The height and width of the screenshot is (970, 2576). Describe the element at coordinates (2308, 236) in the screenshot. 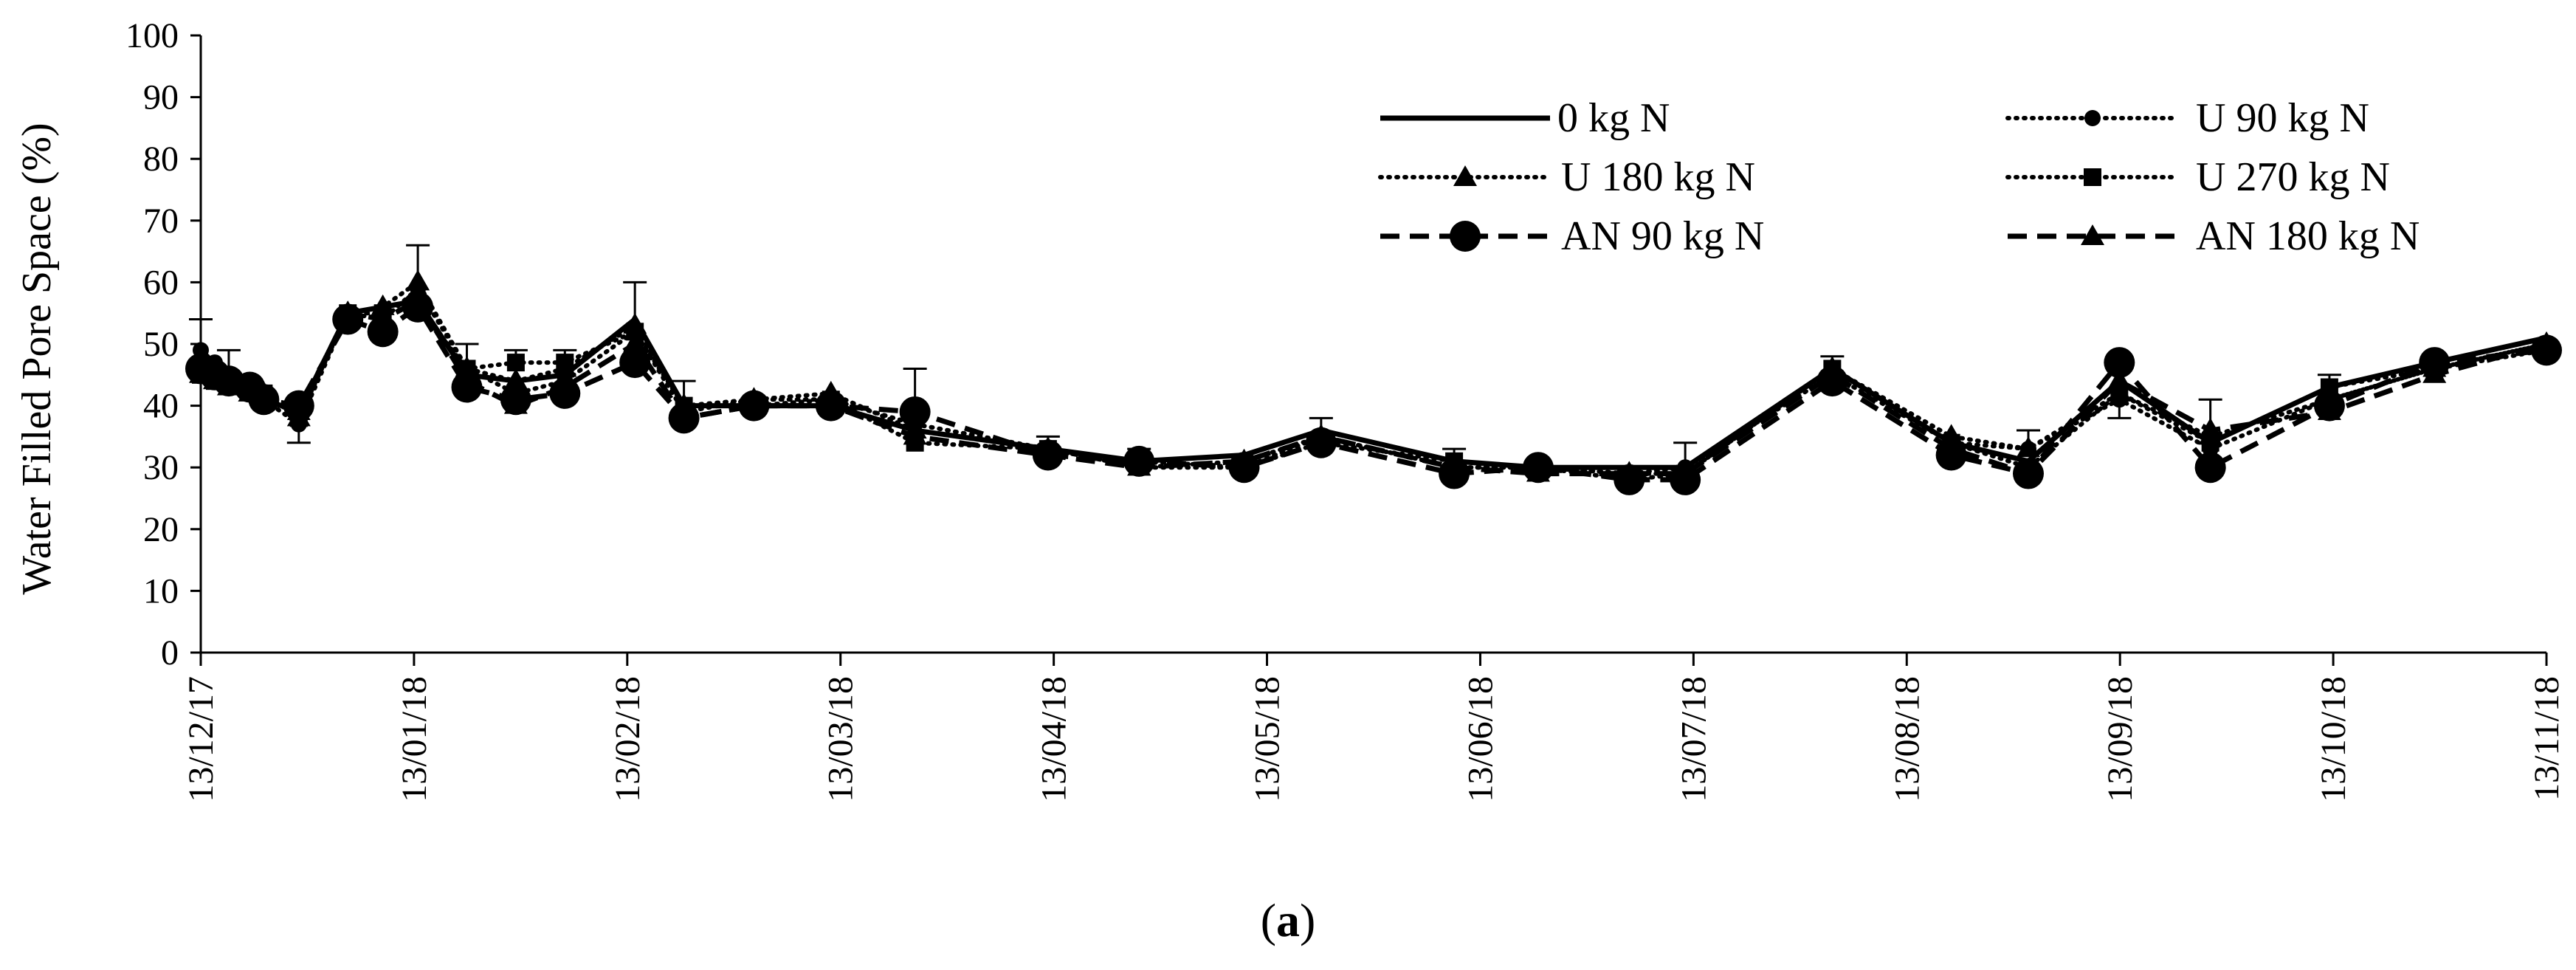

I see `legend-label-5: AN 180 kg N` at that location.